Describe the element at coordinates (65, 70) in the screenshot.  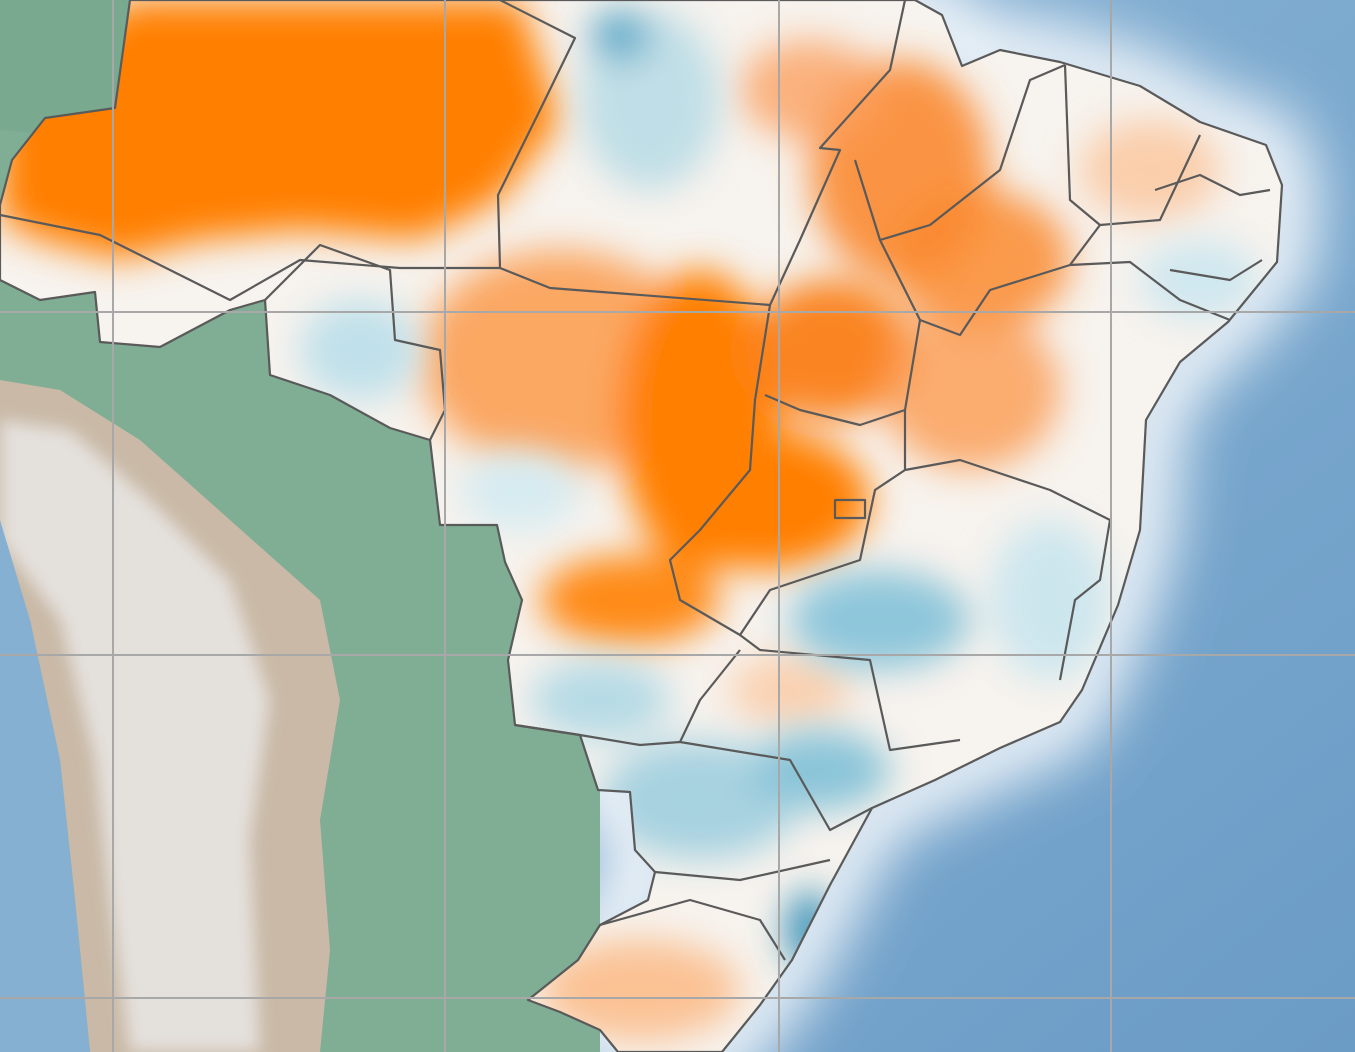
I see `land` at that location.